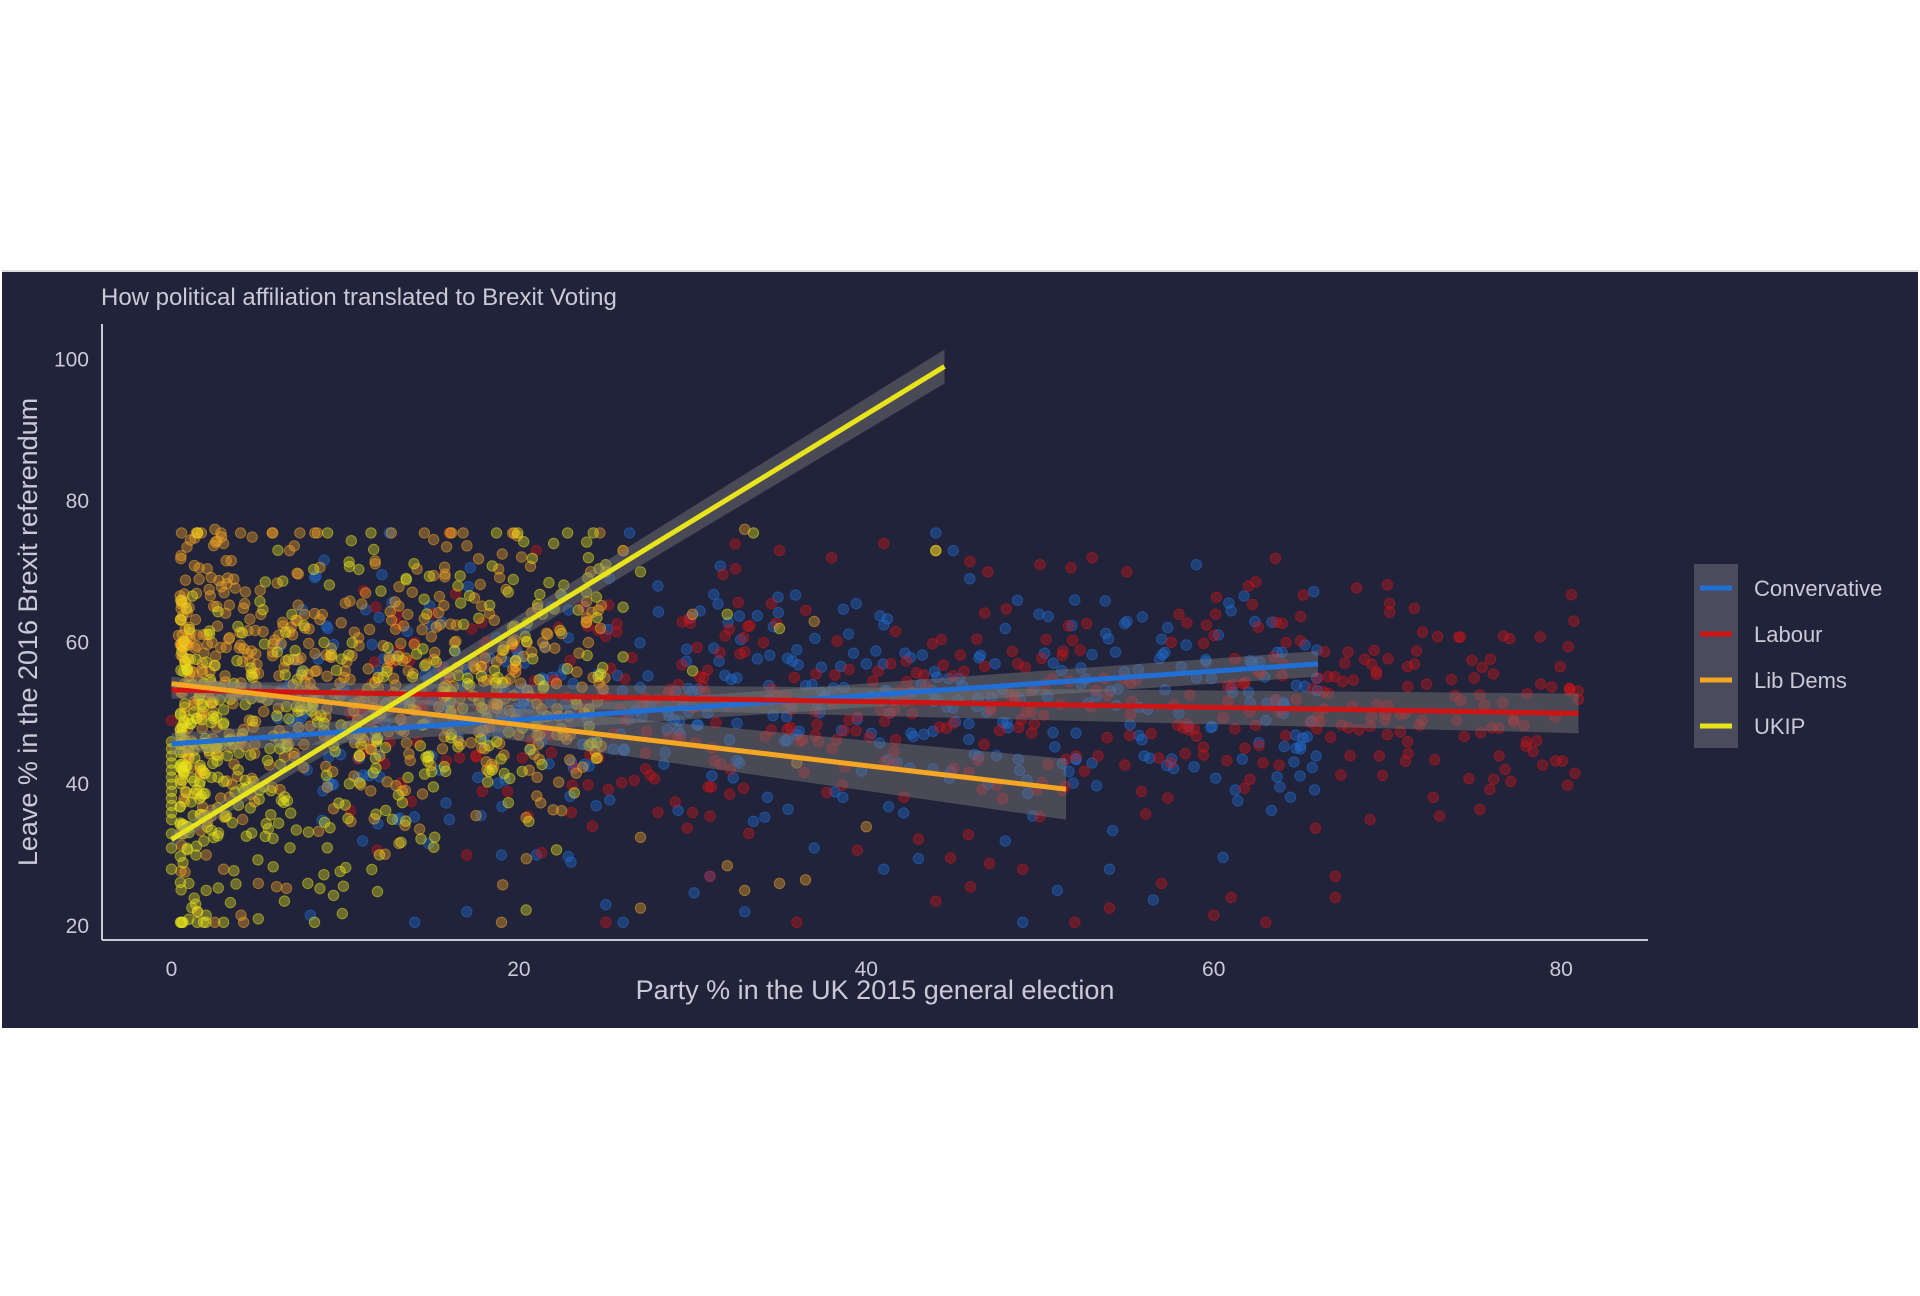 Image resolution: width=1920 pixels, height=1296 pixels. Describe the element at coordinates (71, 359) in the screenshot. I see `y-tick-label: 100` at that location.